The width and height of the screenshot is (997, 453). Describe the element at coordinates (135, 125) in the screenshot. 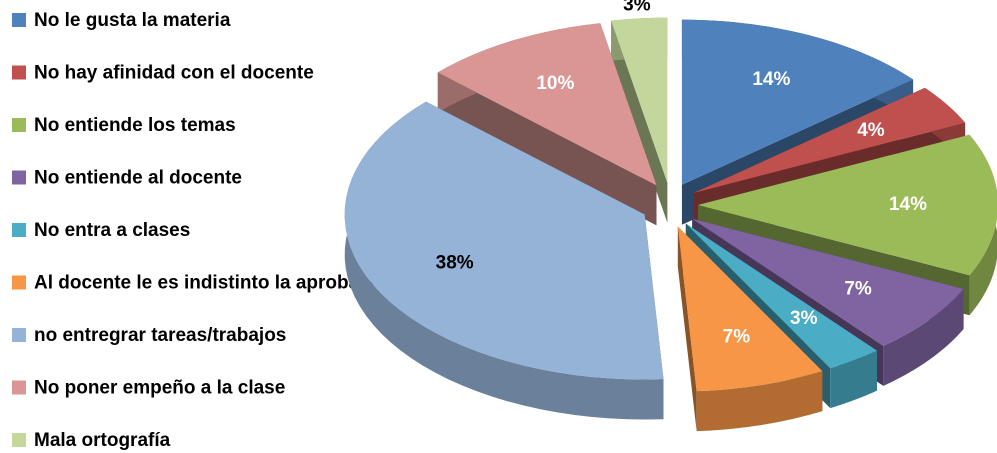

I see `legend-label: No entiende los temas` at that location.